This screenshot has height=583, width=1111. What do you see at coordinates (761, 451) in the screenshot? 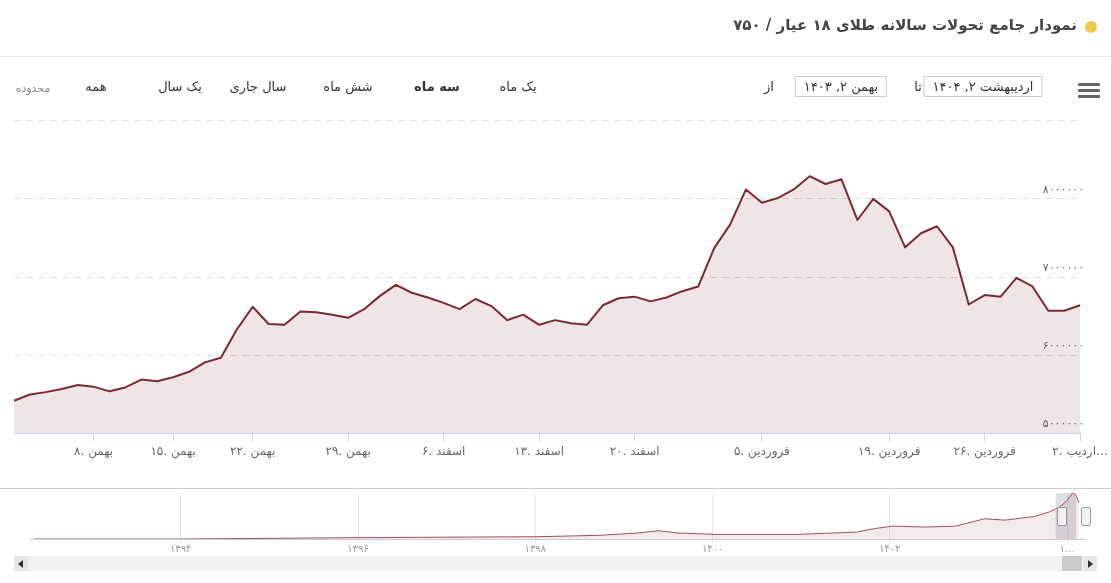
I see `x-tick-label: ۵. فروردین` at bounding box center [761, 451].